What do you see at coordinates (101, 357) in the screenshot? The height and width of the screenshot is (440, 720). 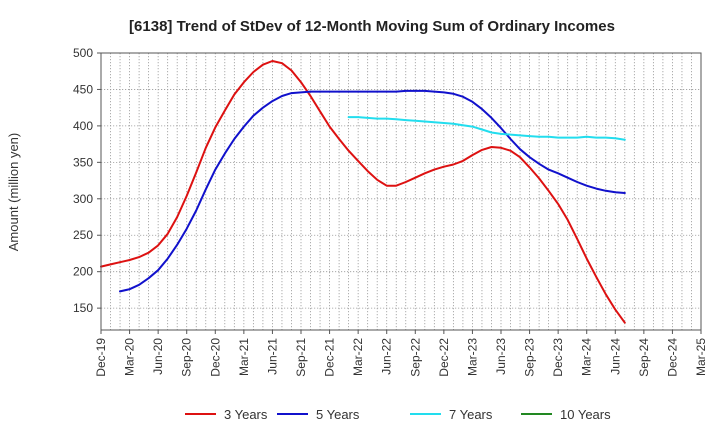 I see `x-tick-label: Dec-19` at bounding box center [101, 357].